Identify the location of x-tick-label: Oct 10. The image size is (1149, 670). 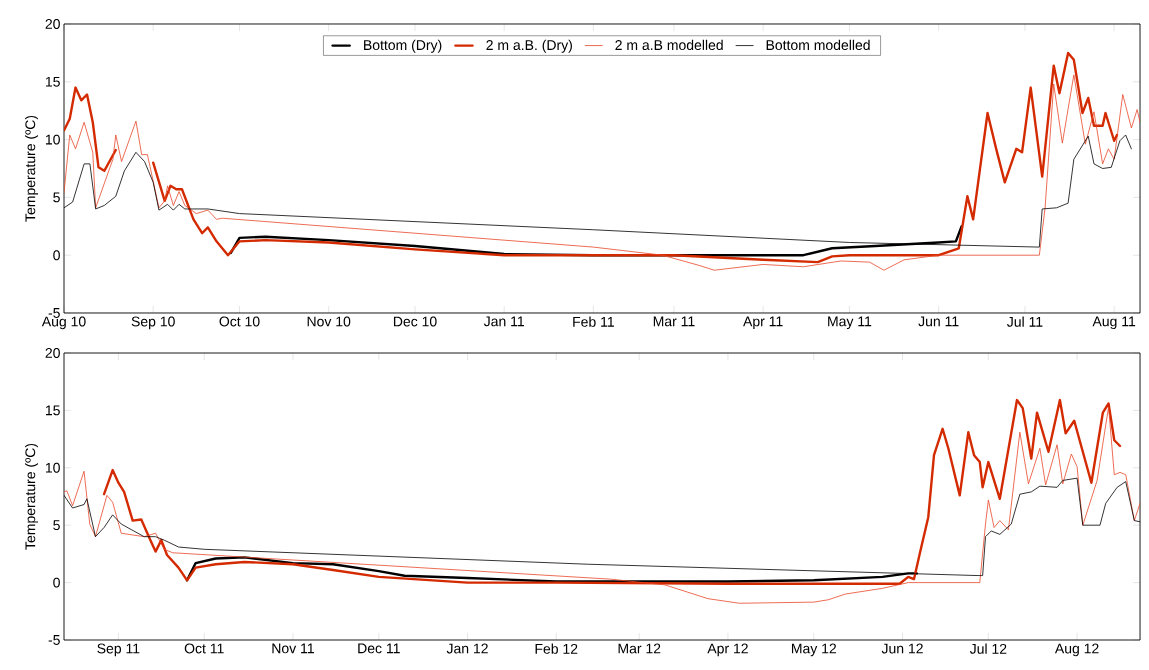
(239, 321).